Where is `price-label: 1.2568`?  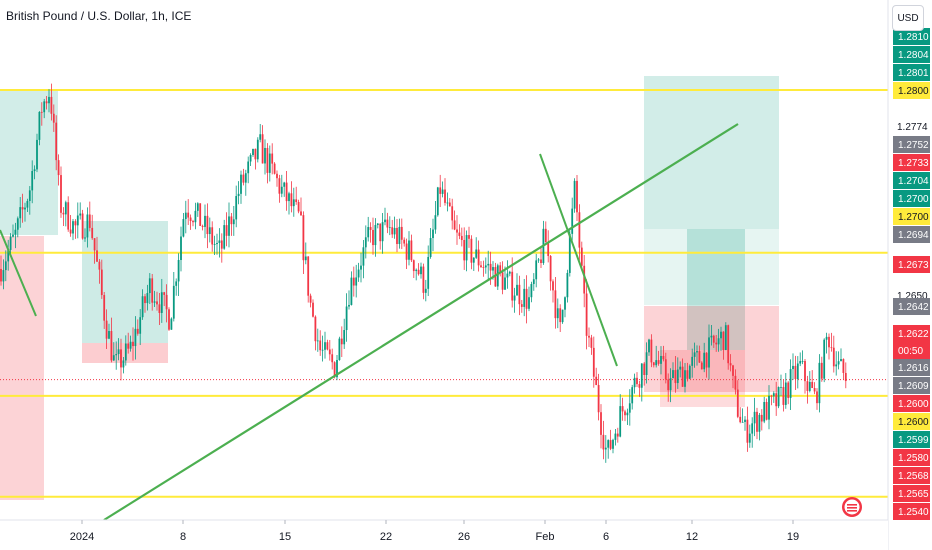 price-label: 1.2568 is located at coordinates (913, 476).